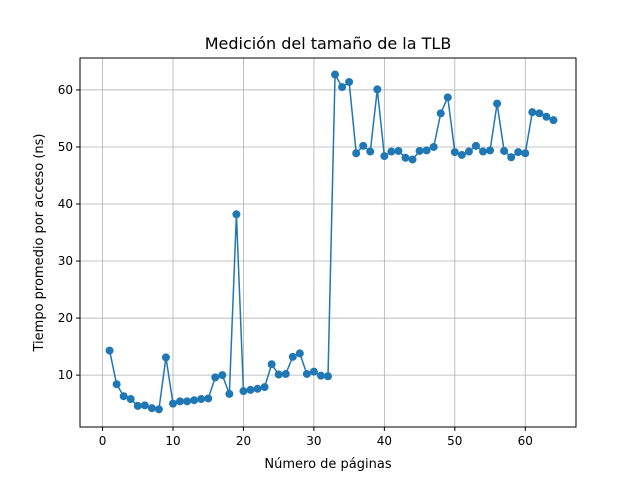  I want to click on x-axis-ticks: 0 10 20 30 40 50 60, so click(316, 437).